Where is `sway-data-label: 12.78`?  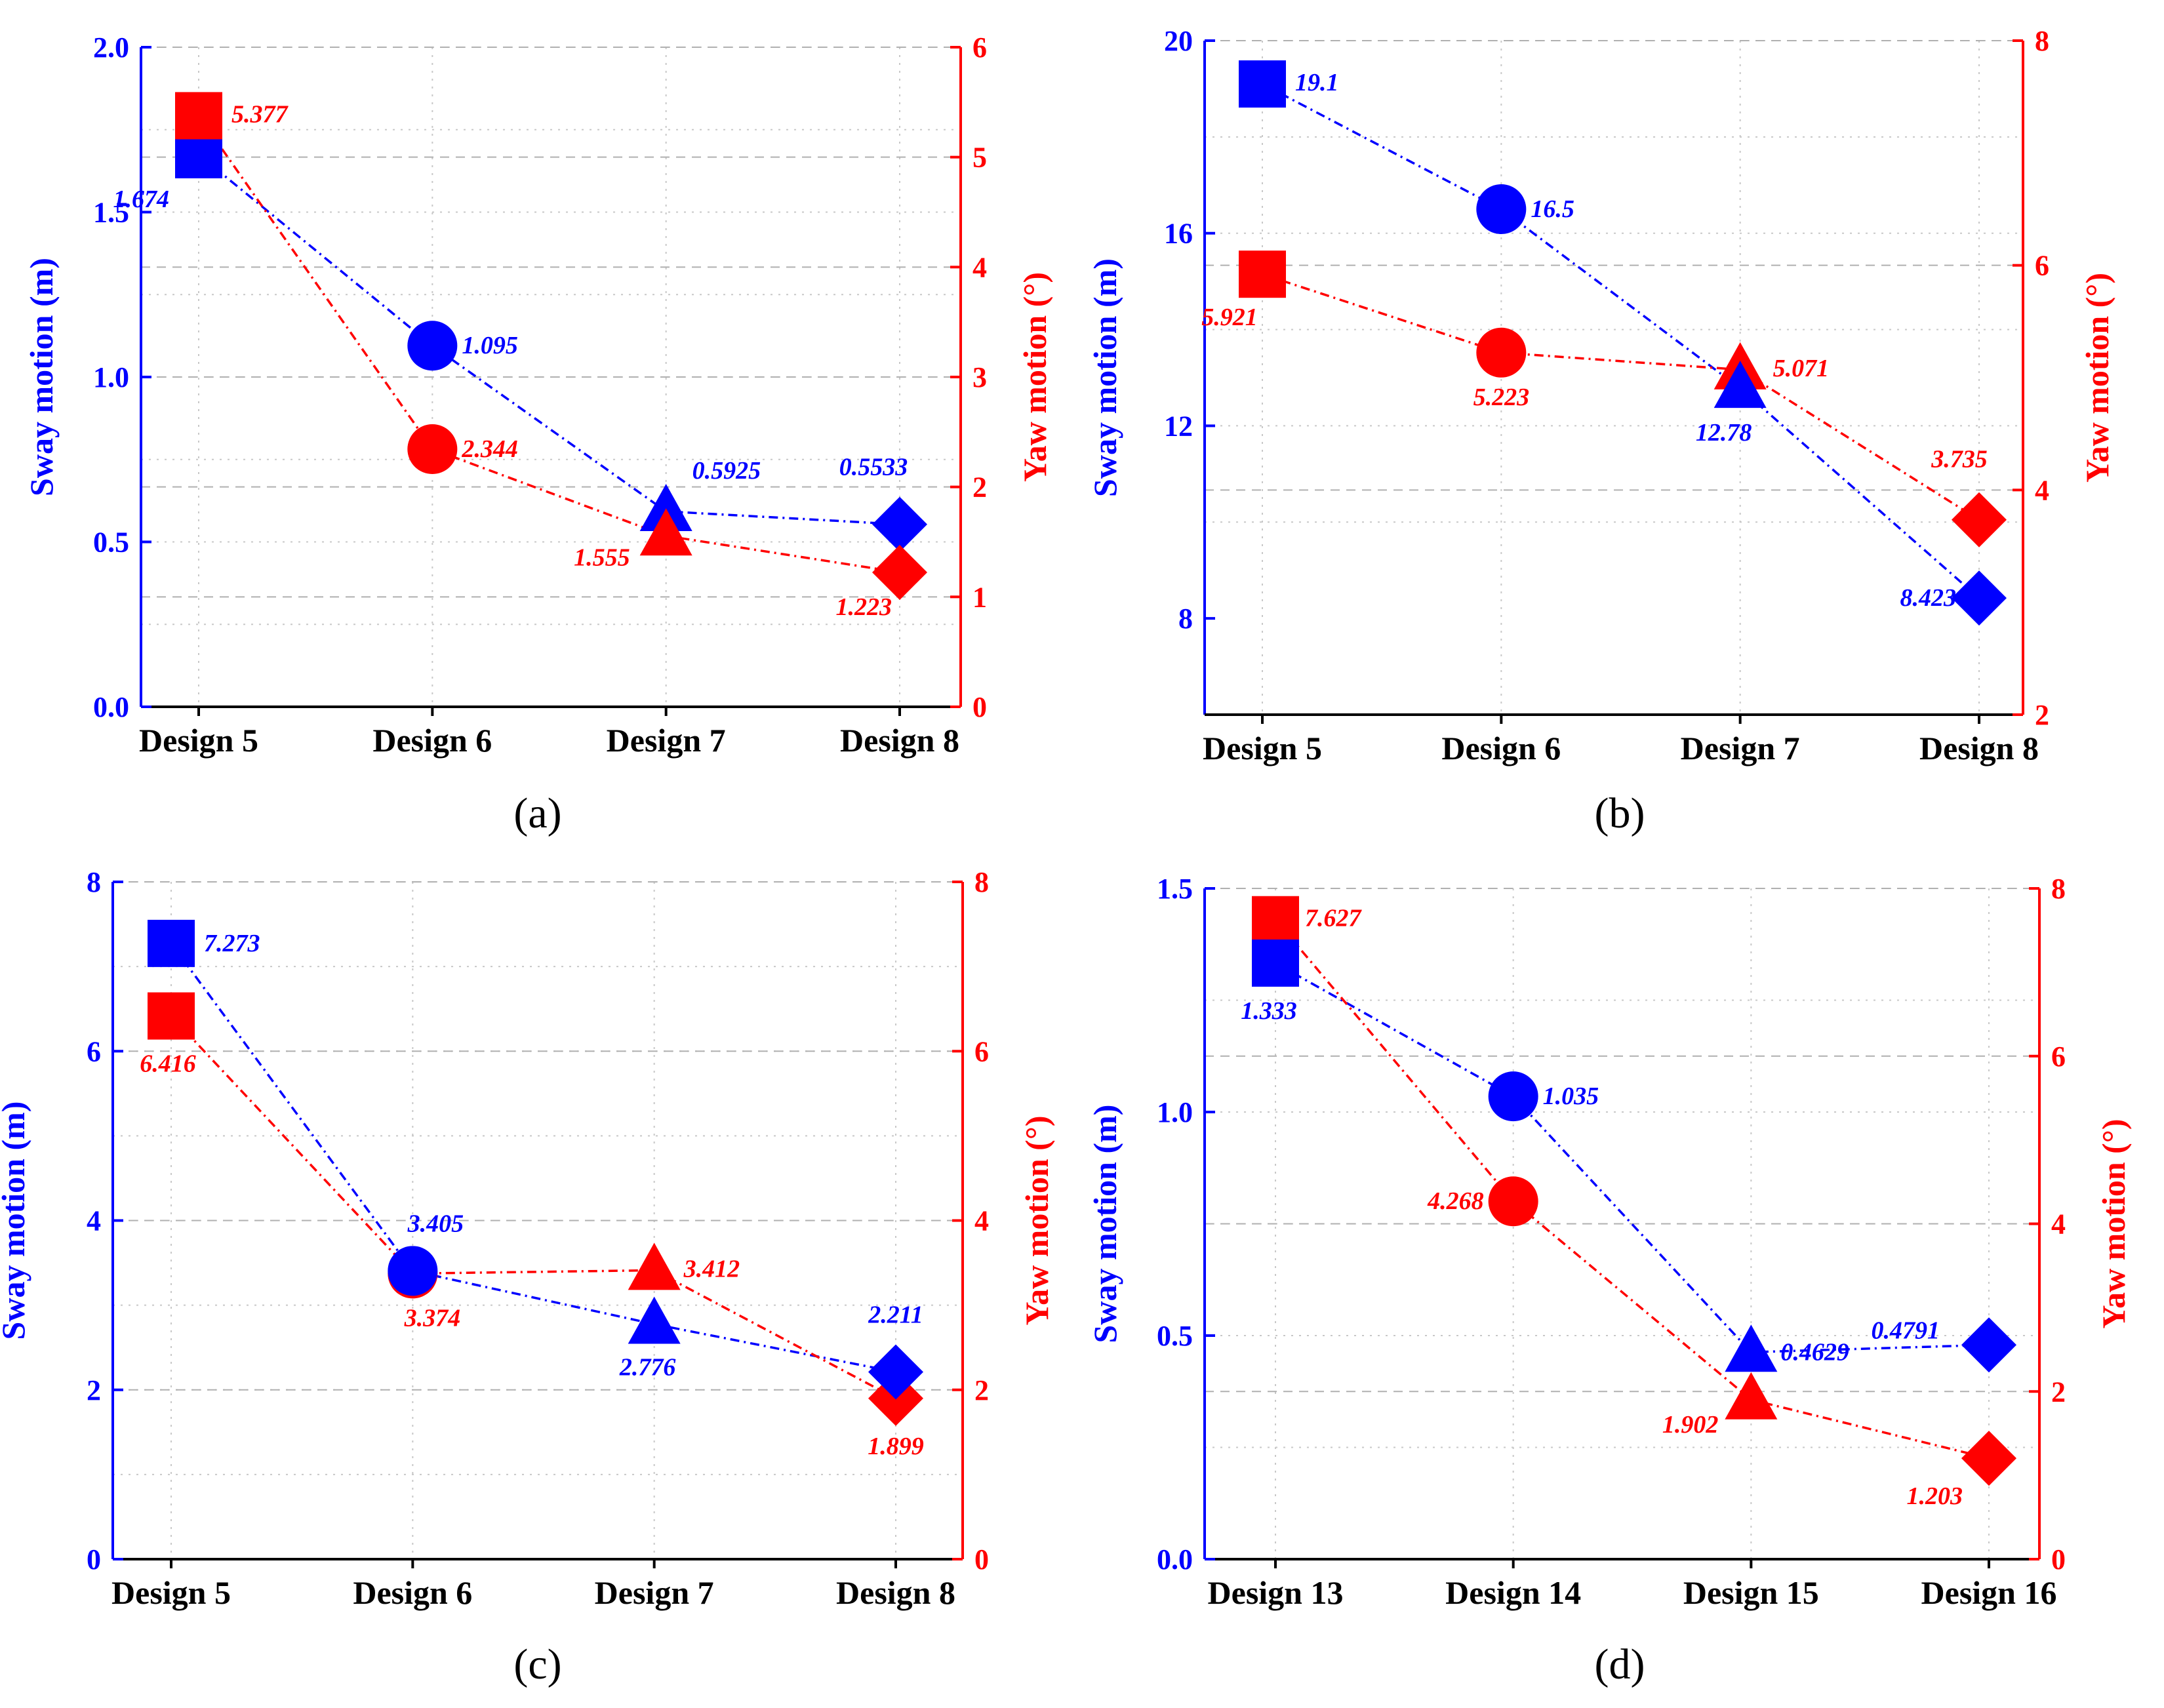 sway-data-label: 12.78 is located at coordinates (1724, 433).